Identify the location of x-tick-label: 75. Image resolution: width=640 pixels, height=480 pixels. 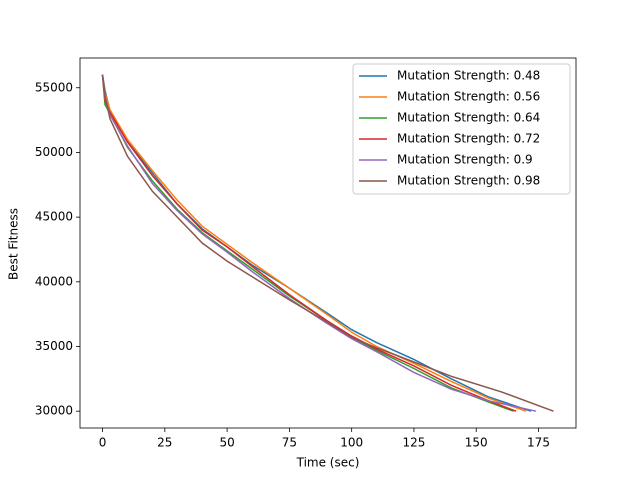
(289, 443).